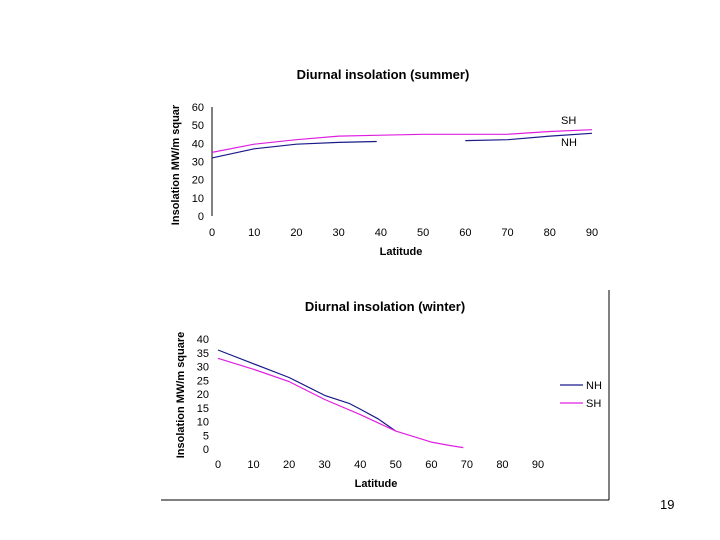  I want to click on winter-x-tick-10: 10, so click(253, 465).